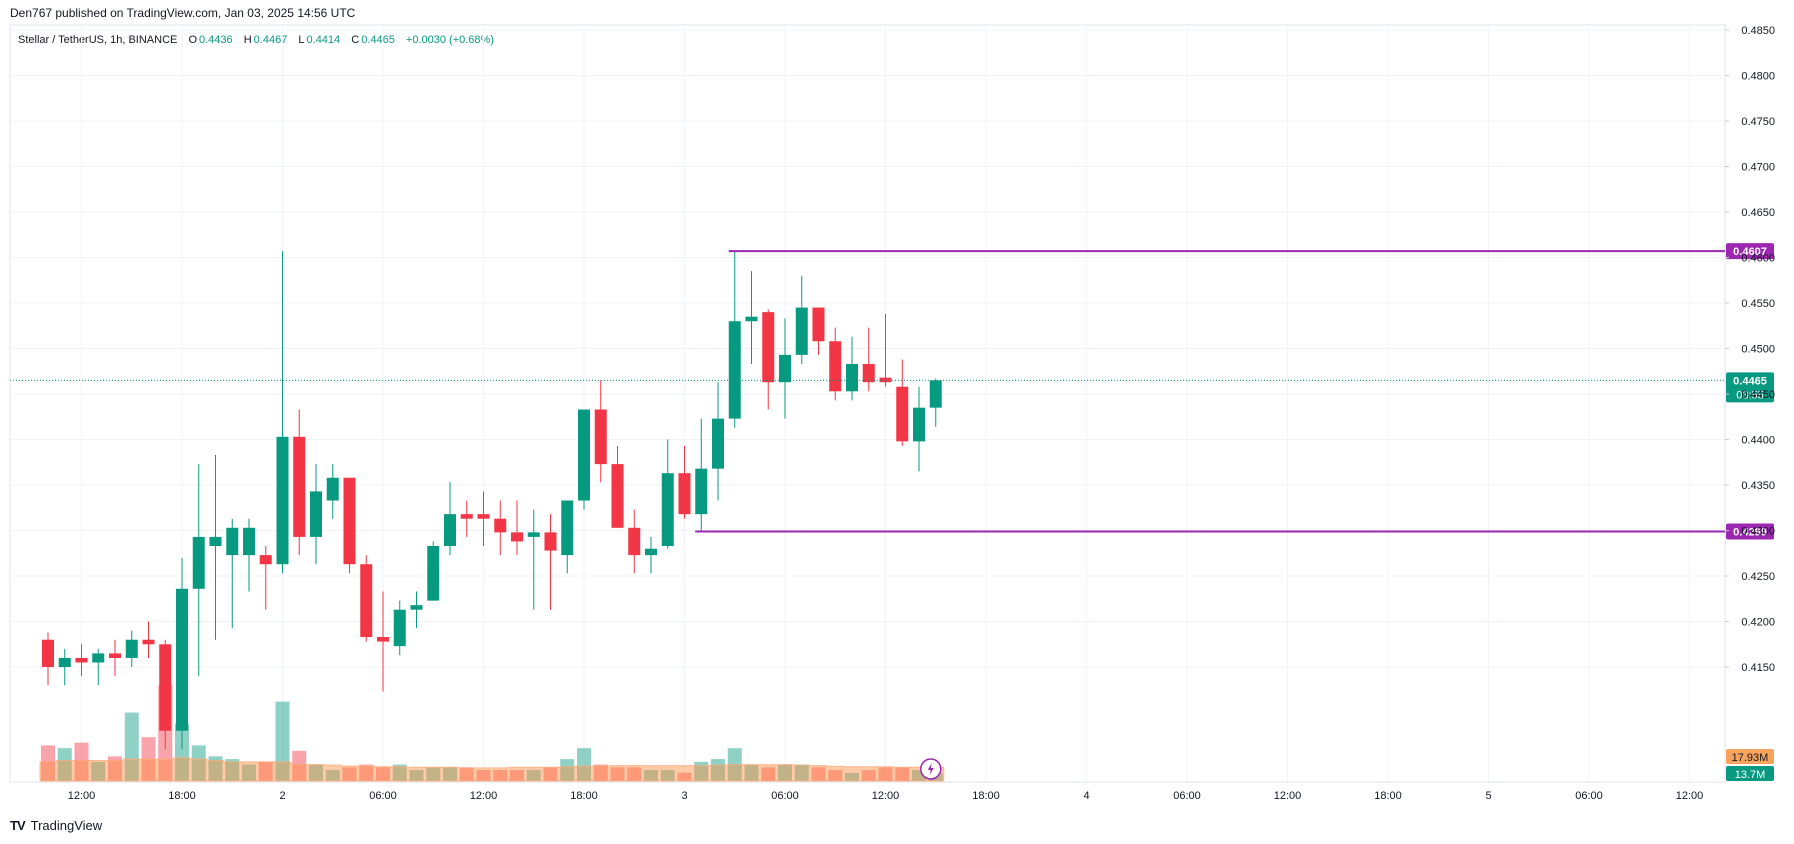 Image resolution: width=1794 pixels, height=844 pixels. What do you see at coordinates (323, 40) in the screenshot?
I see `low-value: 0.4414` at bounding box center [323, 40].